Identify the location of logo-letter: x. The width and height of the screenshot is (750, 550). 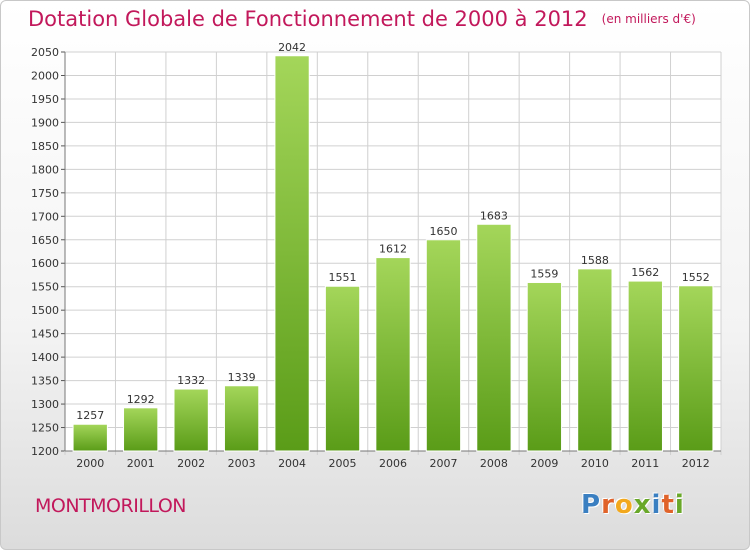
(642, 505).